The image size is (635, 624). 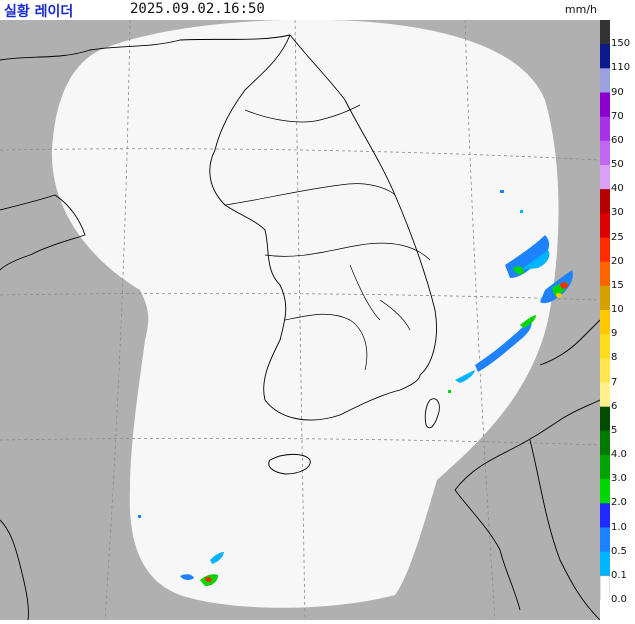 What do you see at coordinates (617, 164) in the screenshot?
I see `legend-label: 50` at bounding box center [617, 164].